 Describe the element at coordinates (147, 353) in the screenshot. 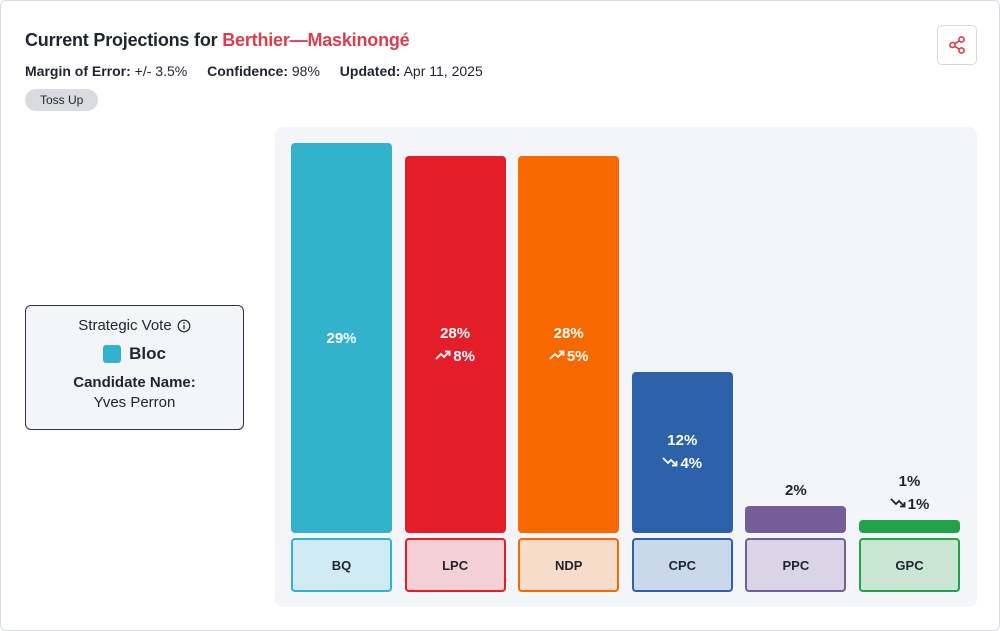

I see `strategic-party: Bloc` at that location.